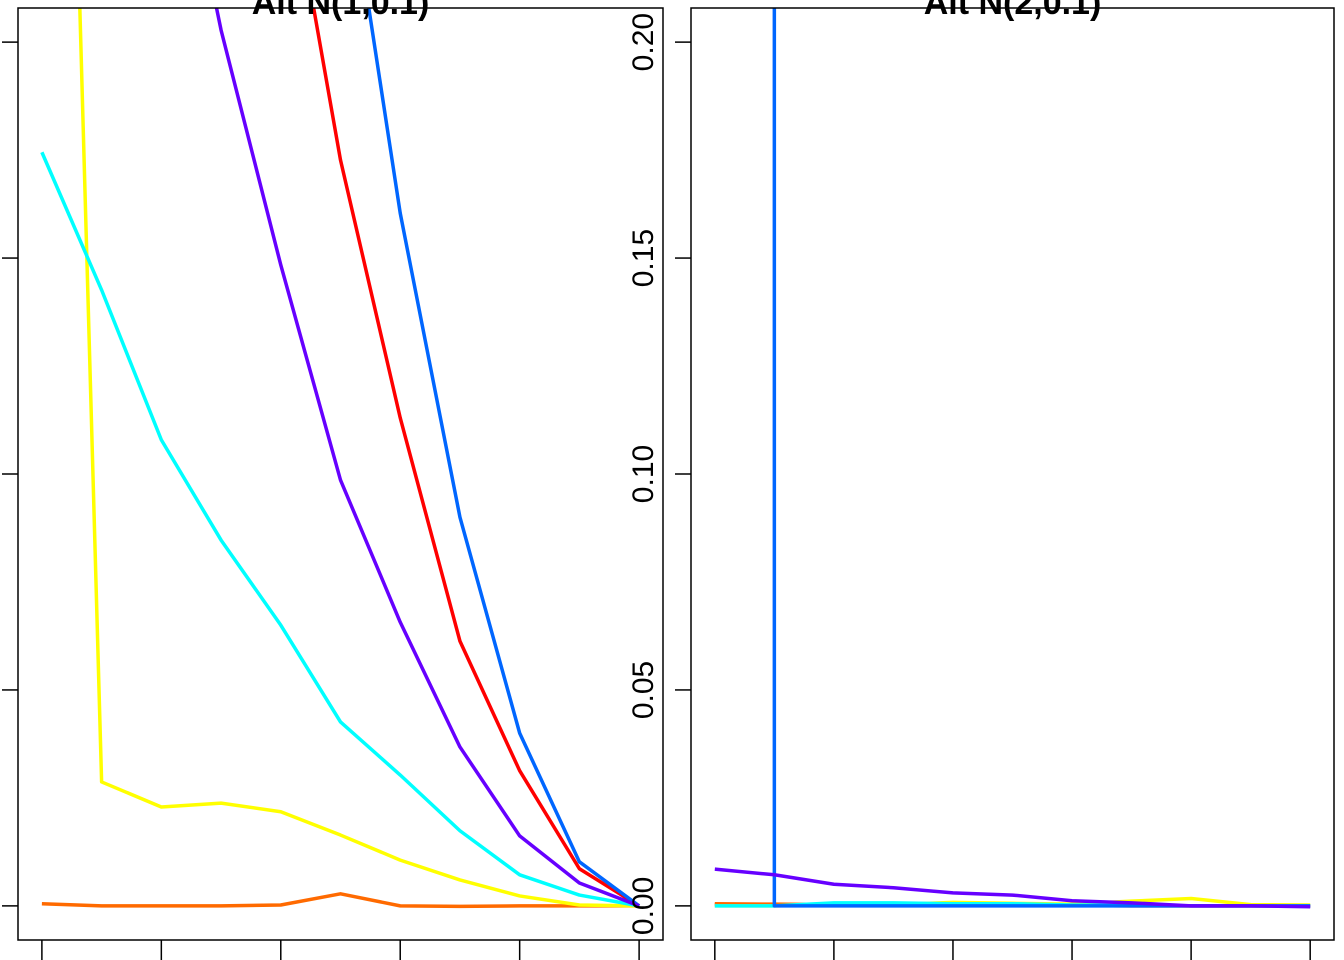  Describe the element at coordinates (643, 690) in the screenshot. I see `y-tick-label: 0.05` at that location.